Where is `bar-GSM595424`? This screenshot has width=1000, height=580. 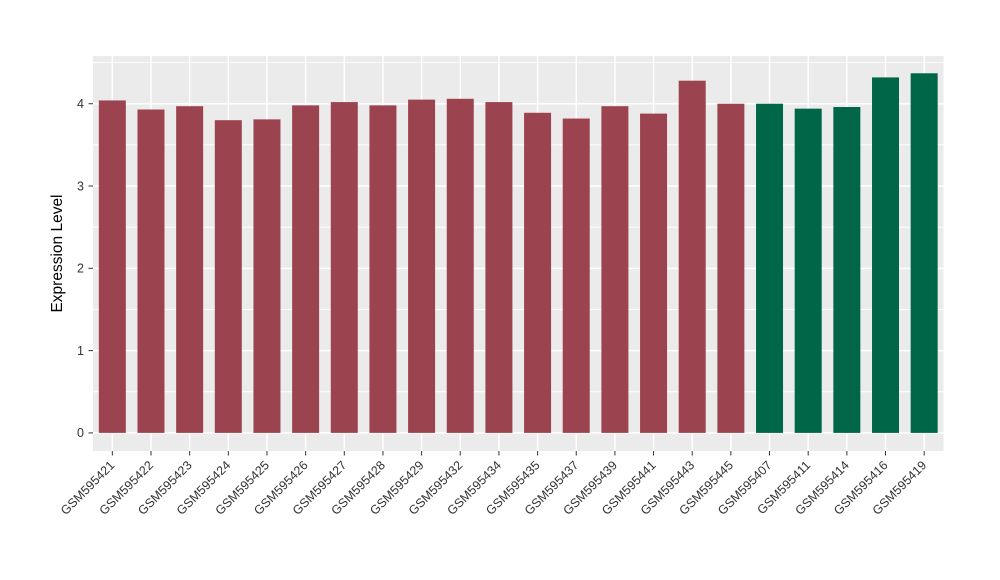
bar-GSM595424 is located at coordinates (228, 276).